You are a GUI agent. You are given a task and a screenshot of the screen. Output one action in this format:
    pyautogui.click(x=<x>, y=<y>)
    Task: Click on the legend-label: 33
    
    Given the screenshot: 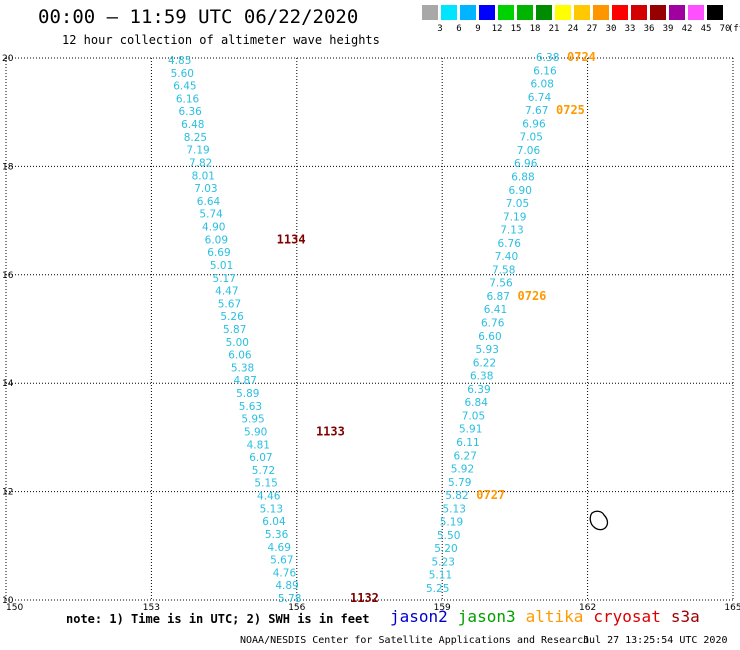 What is the action you would take?
    pyautogui.click(x=630, y=29)
    